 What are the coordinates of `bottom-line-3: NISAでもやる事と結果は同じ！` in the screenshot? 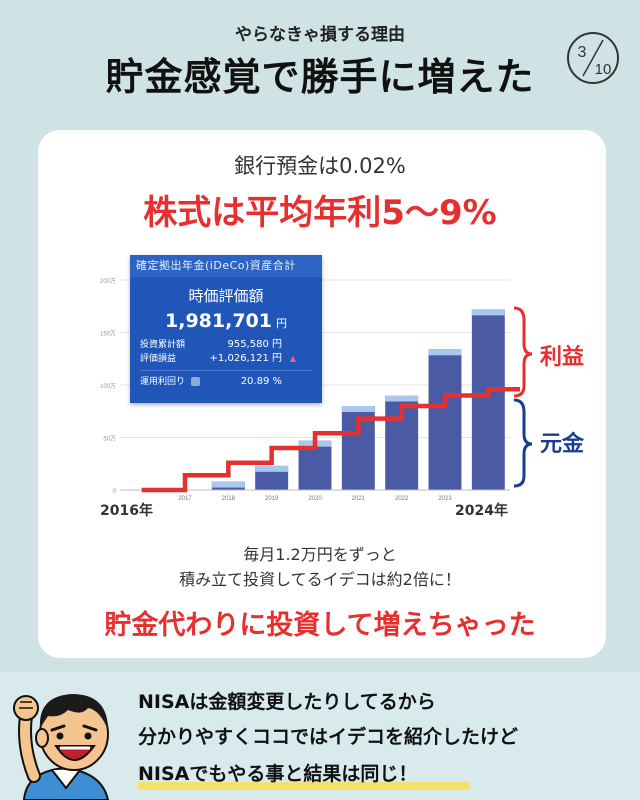 It's located at (278, 774).